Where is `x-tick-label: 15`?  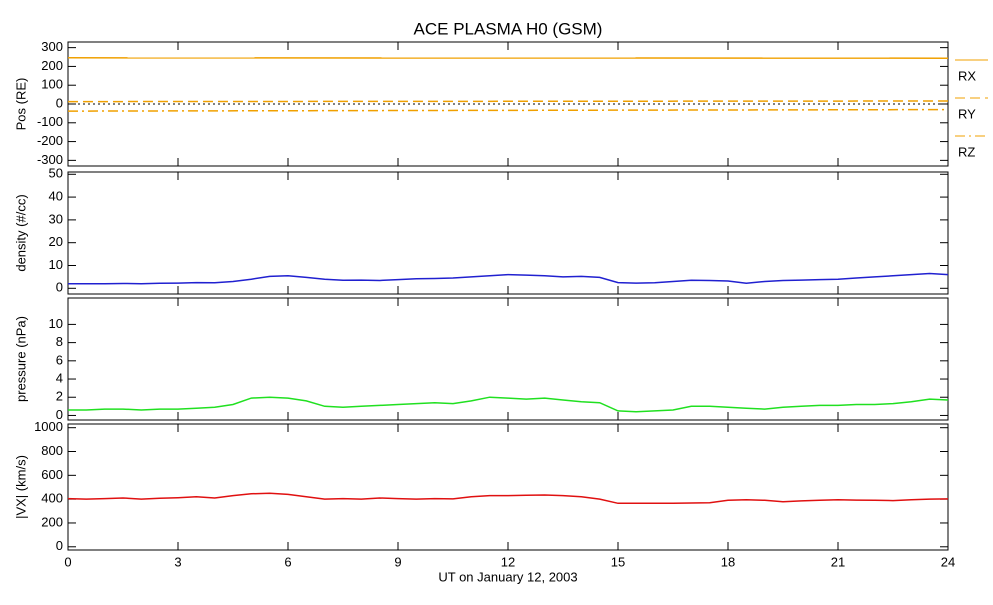 x-tick-label: 15 is located at coordinates (618, 561).